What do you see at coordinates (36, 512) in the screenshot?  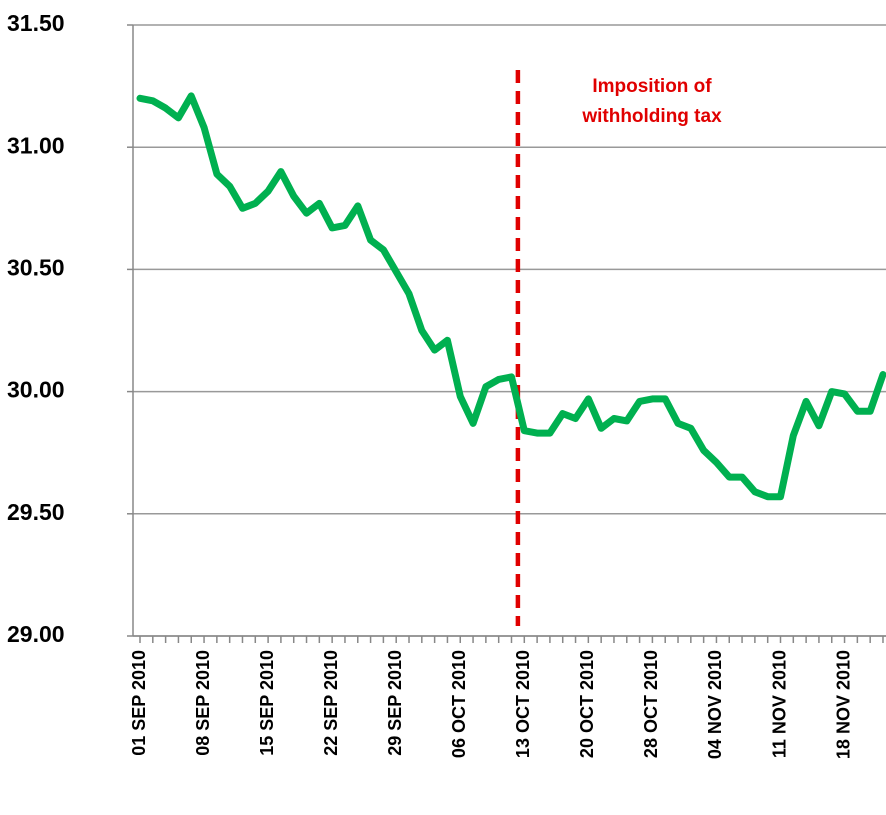 I see `y-tick-label: 29.50` at bounding box center [36, 512].